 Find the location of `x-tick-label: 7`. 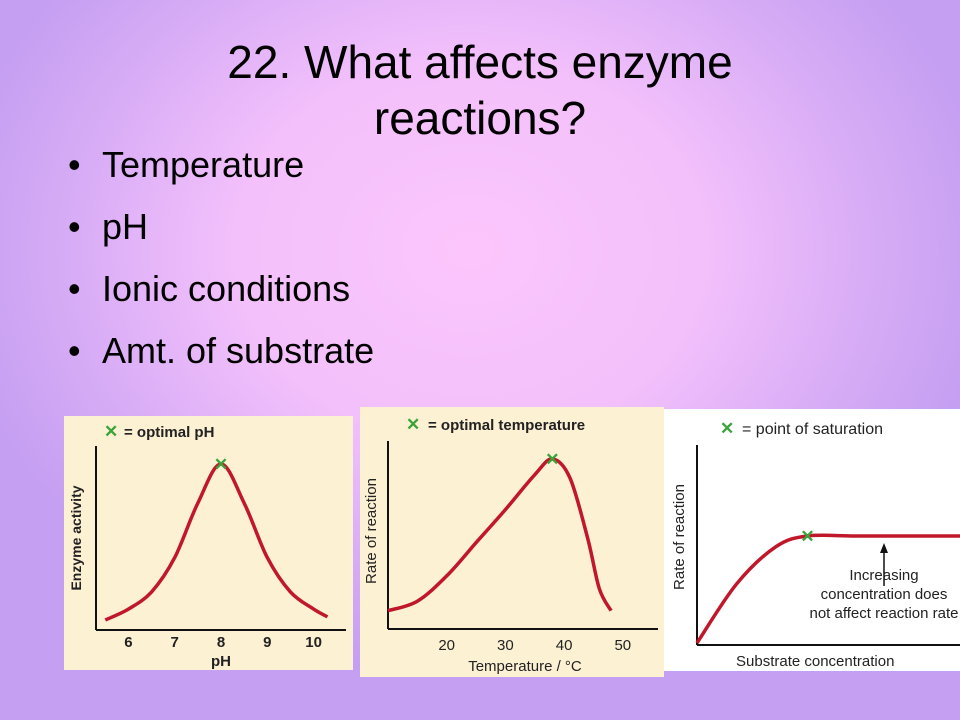

x-tick-label: 7 is located at coordinates (175, 642).